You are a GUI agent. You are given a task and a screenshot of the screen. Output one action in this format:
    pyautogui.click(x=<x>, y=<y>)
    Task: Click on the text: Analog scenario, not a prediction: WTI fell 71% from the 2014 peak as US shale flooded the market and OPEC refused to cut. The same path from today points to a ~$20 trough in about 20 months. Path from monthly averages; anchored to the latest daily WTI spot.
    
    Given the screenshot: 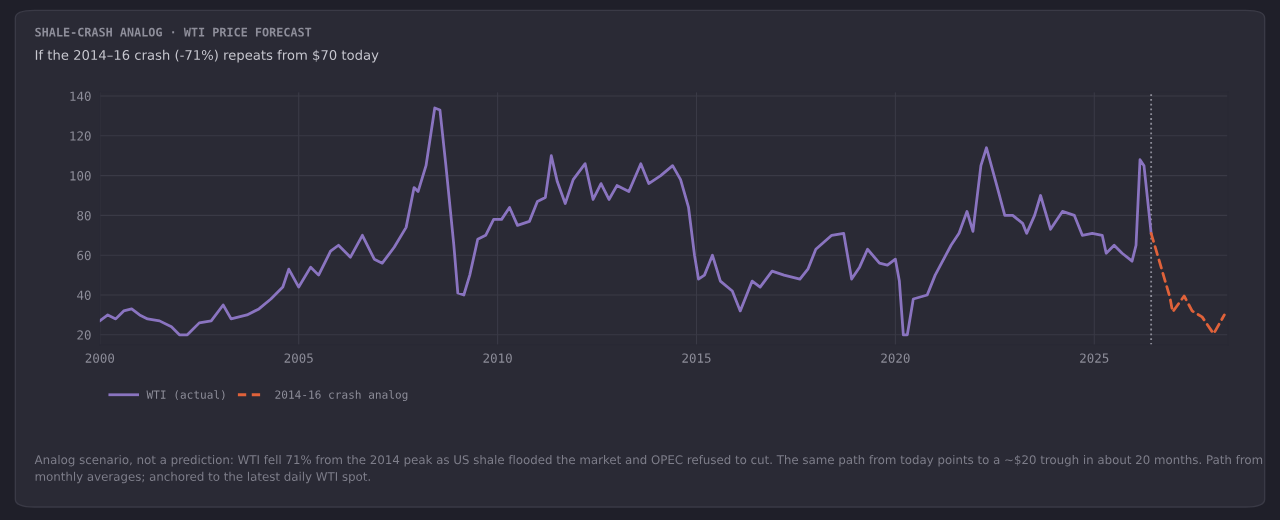 What is the action you would take?
    pyautogui.click(x=648, y=469)
    